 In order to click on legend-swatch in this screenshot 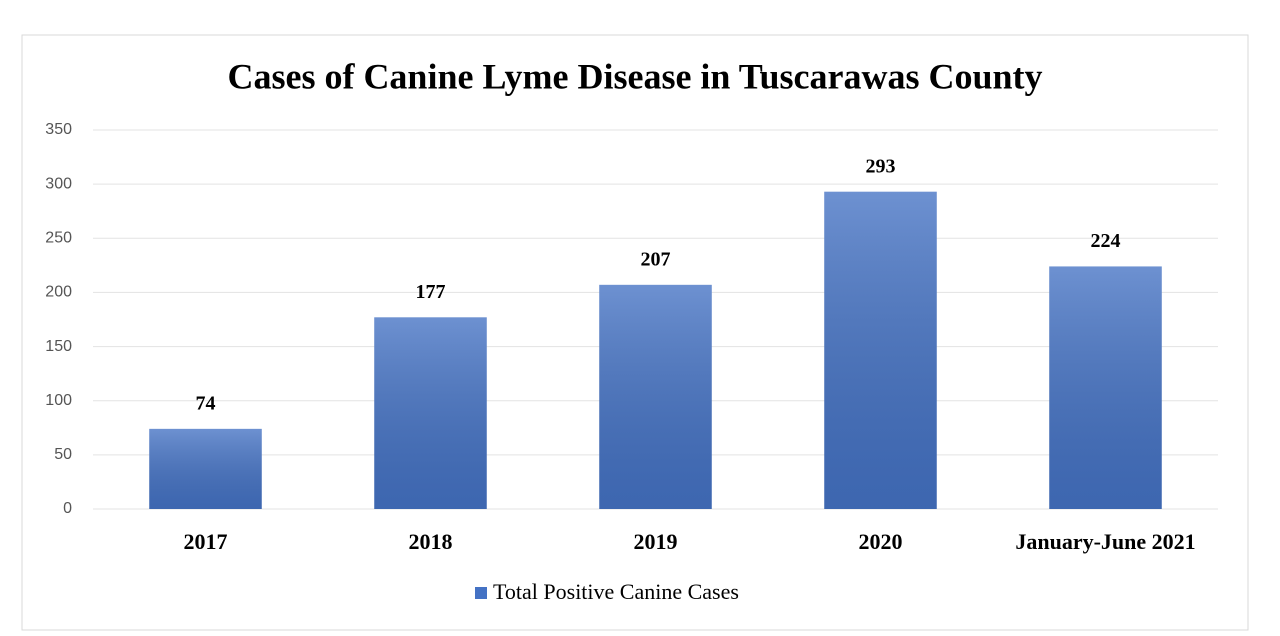, I will do `click(481, 593)`.